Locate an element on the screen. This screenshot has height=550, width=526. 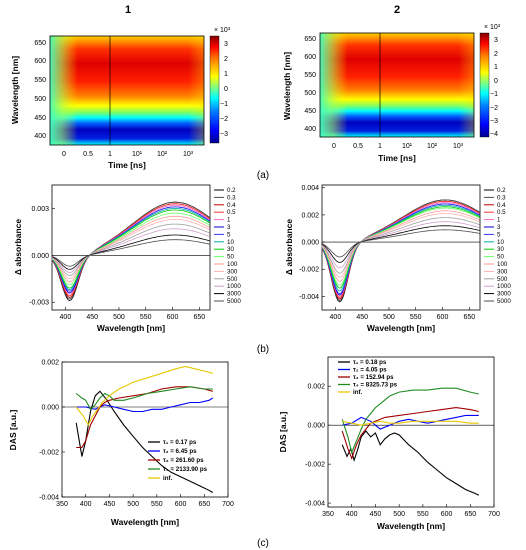
heatmap-1-ytick: 600 is located at coordinates (40, 61).